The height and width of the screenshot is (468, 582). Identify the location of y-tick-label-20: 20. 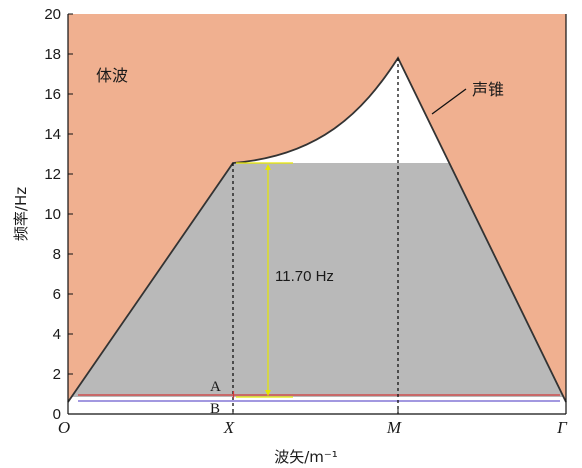
(52, 14).